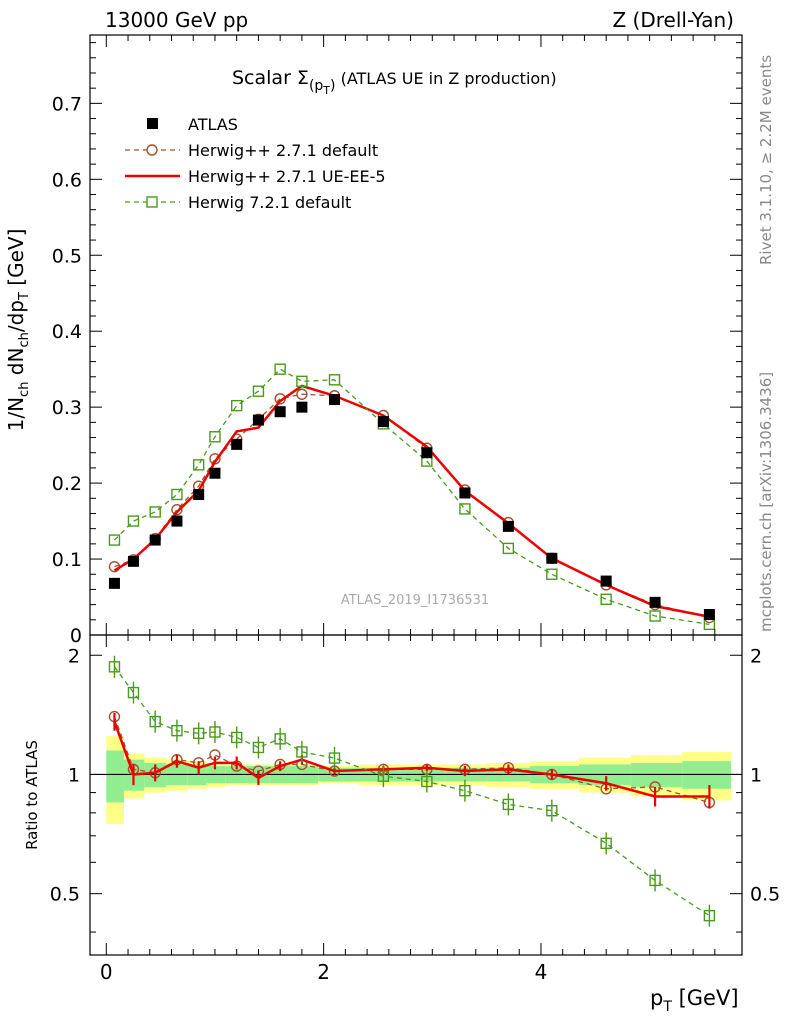 This screenshot has height=1024, width=786. Describe the element at coordinates (67, 560) in the screenshot. I see `y-tick-label: 0.1` at that location.